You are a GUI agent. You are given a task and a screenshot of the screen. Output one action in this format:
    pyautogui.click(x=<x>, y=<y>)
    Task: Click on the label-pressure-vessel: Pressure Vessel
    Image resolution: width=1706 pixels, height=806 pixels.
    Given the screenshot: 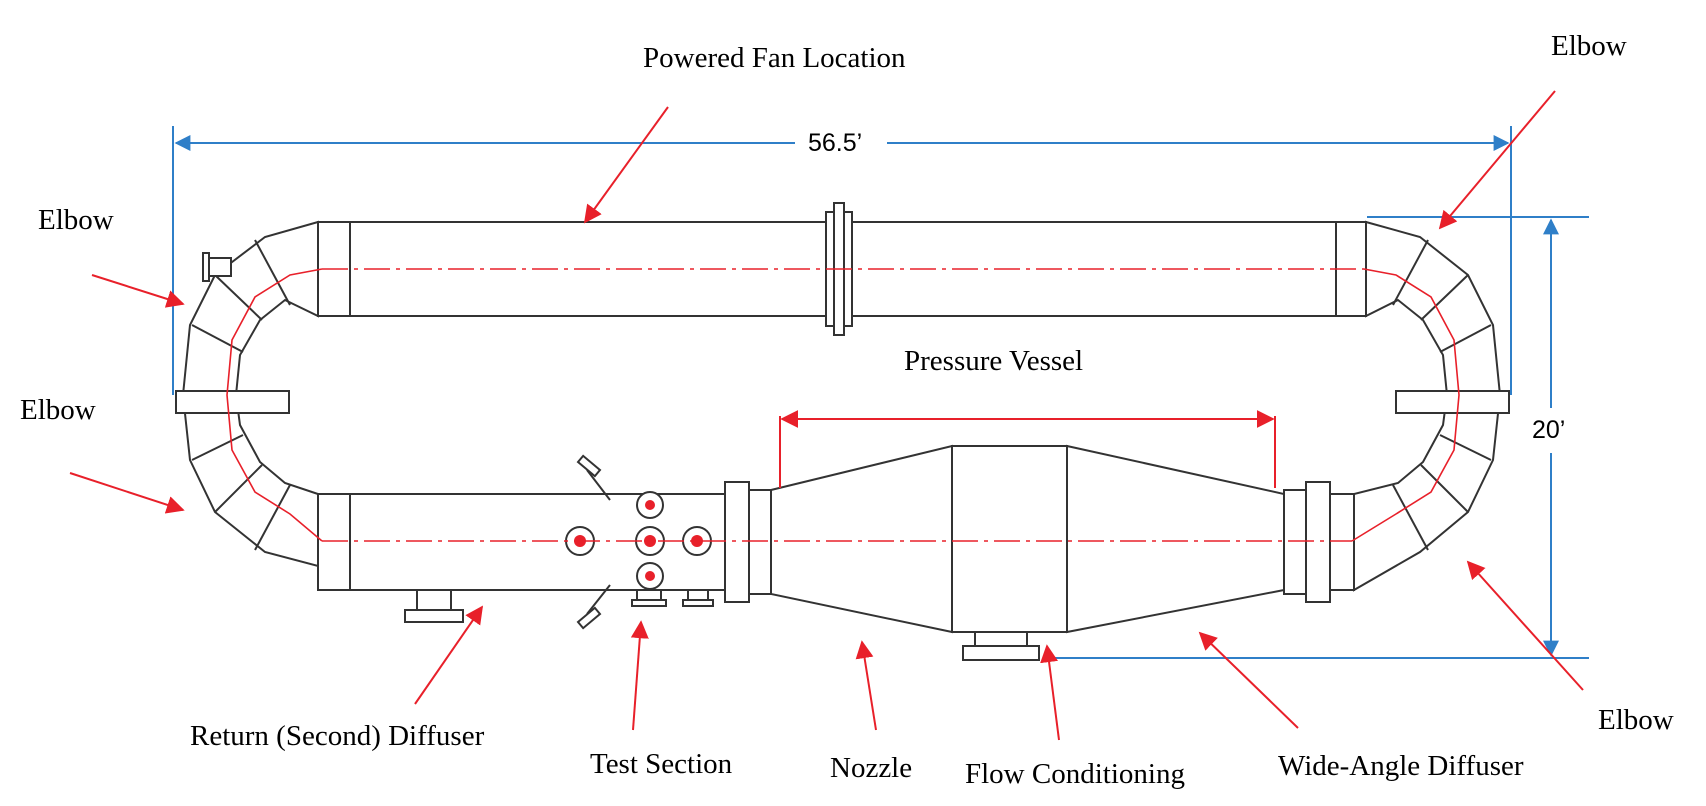 What is the action you would take?
    pyautogui.click(x=994, y=361)
    